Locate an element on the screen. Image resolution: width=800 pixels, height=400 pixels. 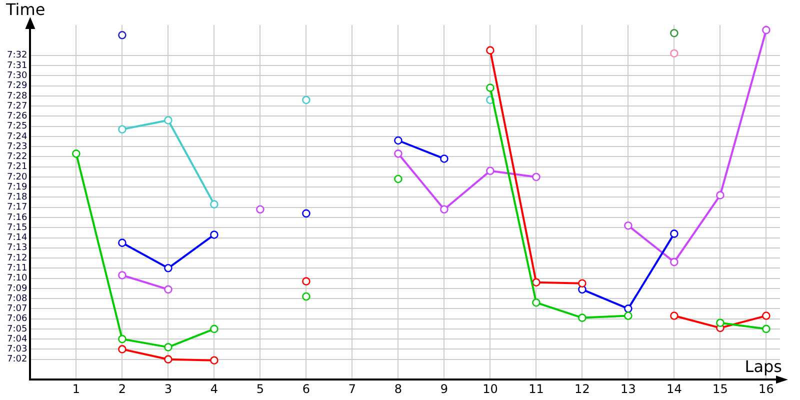
y-tick-label: 7:15 is located at coordinates (17, 227).